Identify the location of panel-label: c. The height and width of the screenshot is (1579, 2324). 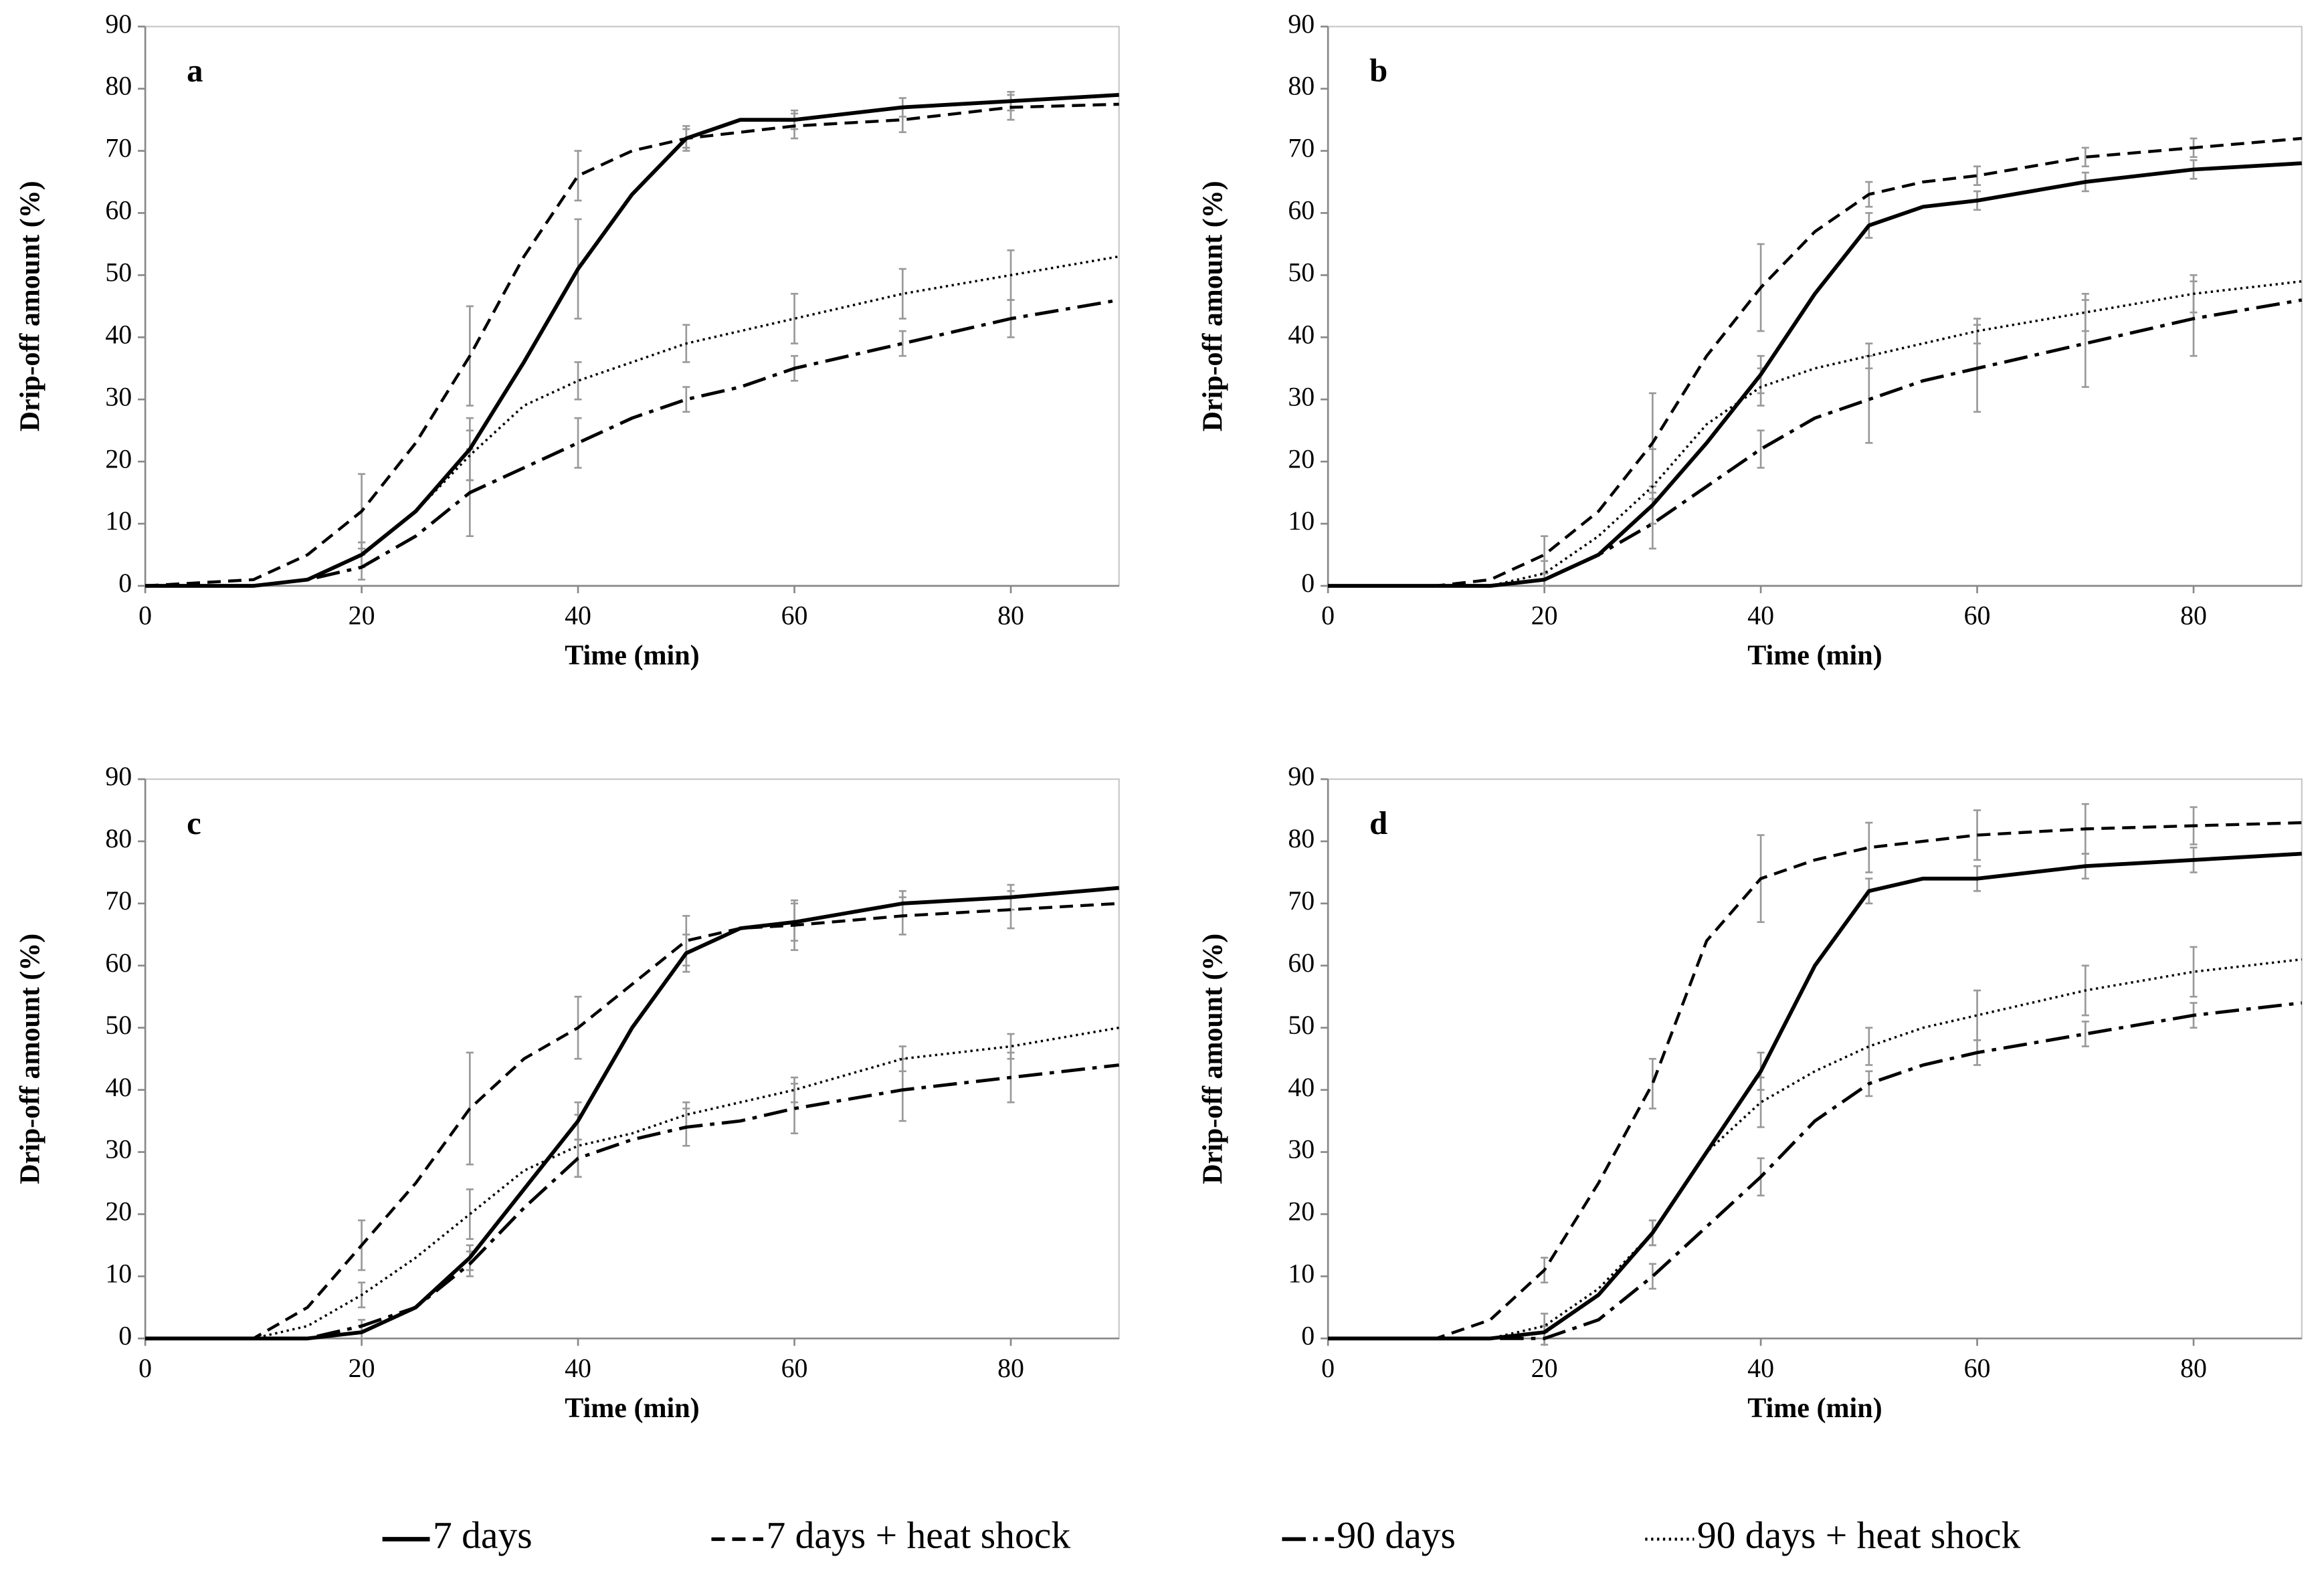
(194, 823).